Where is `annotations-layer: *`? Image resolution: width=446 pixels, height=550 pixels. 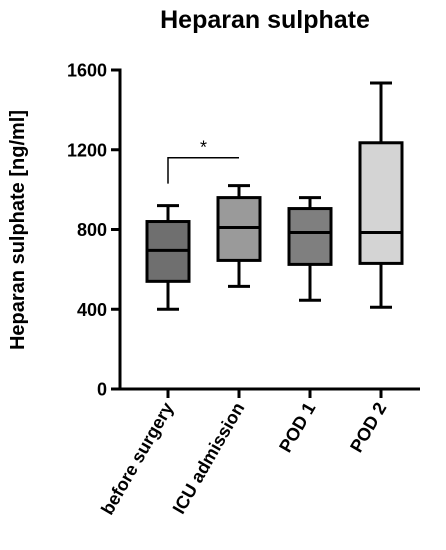 annotations-layer: * is located at coordinates (203, 161).